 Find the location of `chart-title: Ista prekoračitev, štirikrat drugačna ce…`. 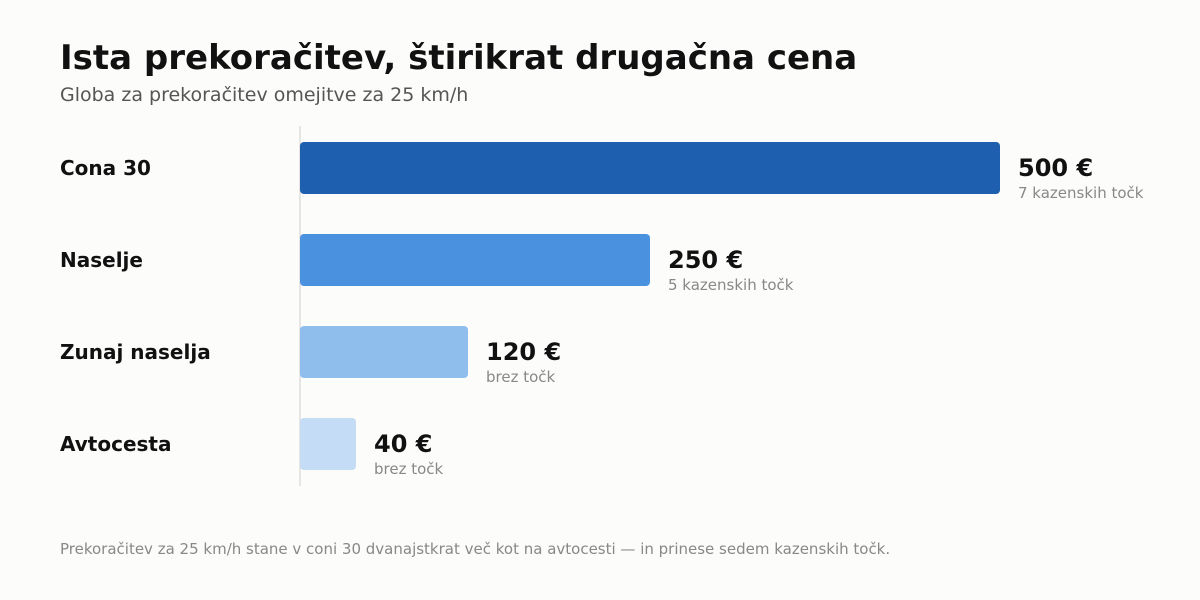

chart-title: Ista prekoračitev, štirikrat drugačna ce… is located at coordinates (459, 58).